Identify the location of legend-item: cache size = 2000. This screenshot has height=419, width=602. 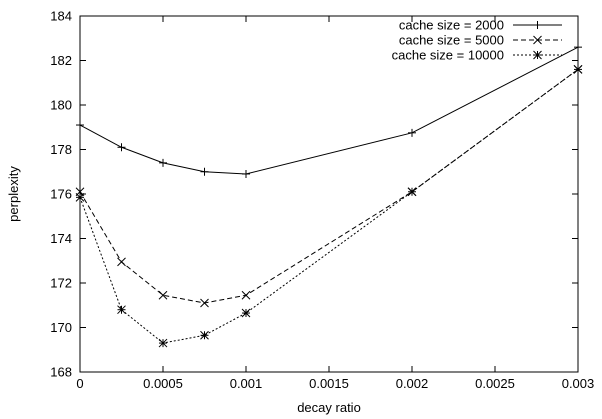
(480, 25).